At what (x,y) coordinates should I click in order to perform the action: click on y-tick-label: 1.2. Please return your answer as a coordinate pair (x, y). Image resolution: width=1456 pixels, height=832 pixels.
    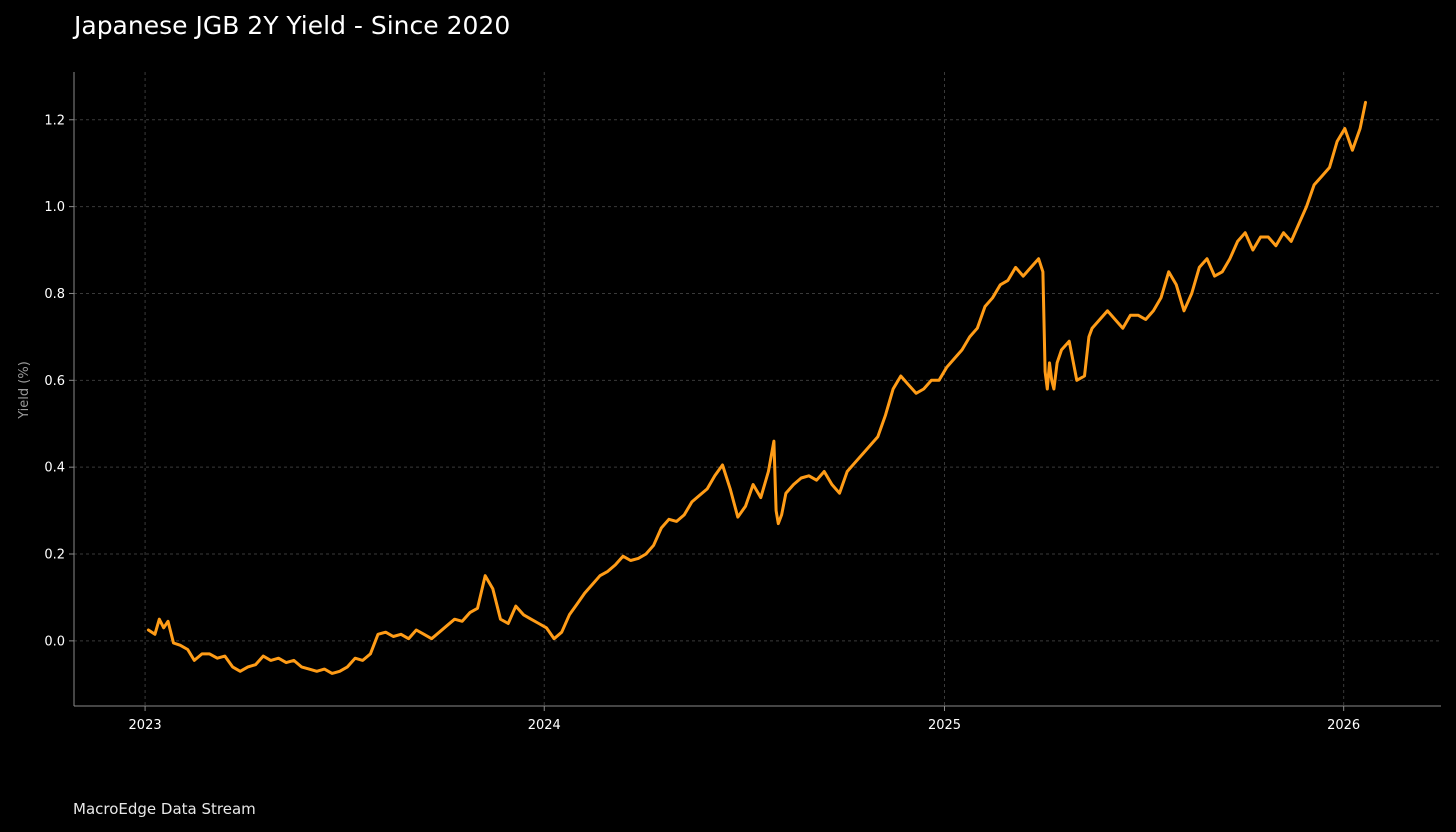
    Looking at the image, I should click on (54, 120).